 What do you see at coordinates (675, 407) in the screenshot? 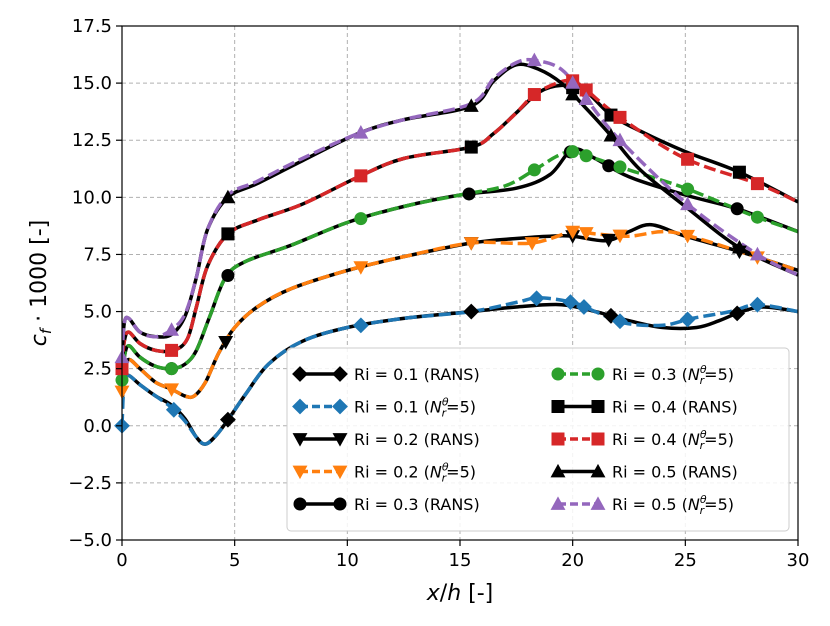
I see `legend-label-6: Ri = 0.4 (RANS)` at bounding box center [675, 407].